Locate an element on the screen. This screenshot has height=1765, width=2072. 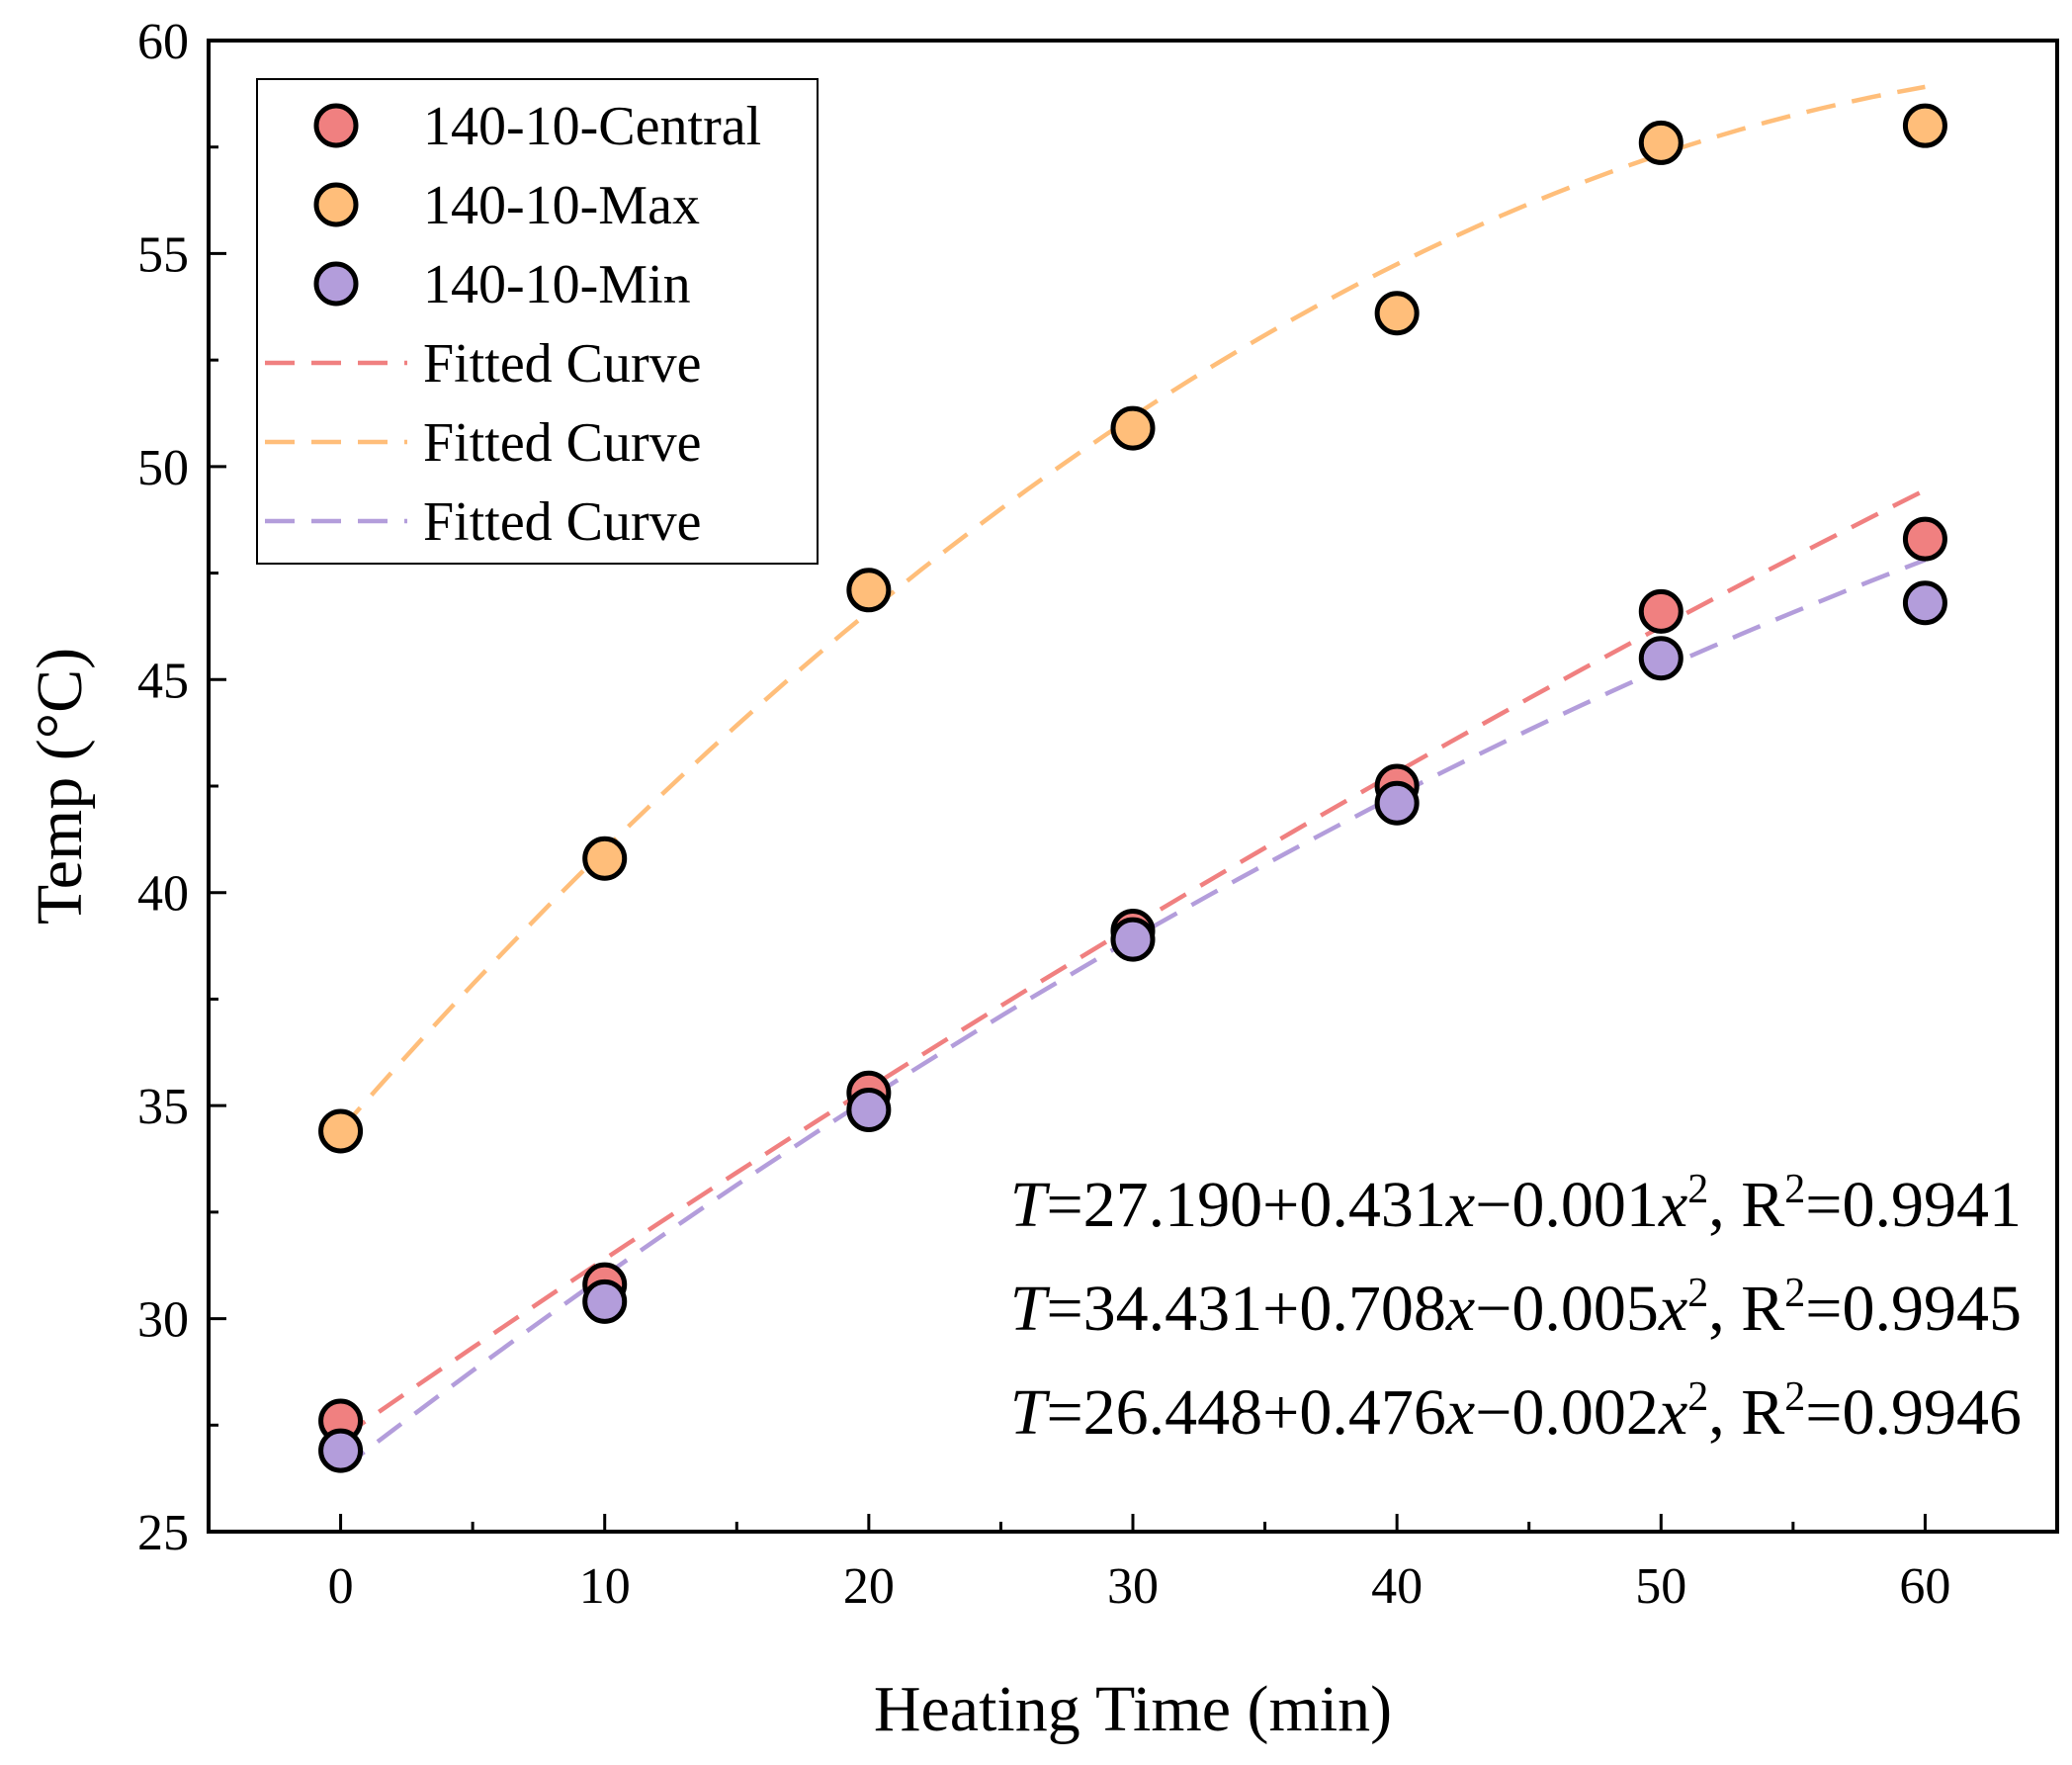
y-tick-label: 60 is located at coordinates (163, 42).